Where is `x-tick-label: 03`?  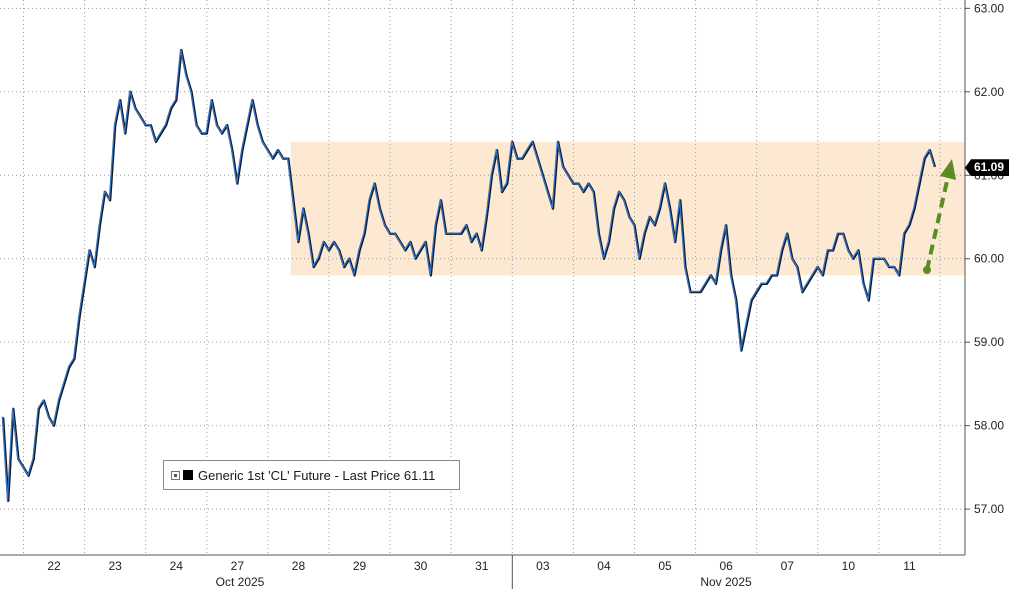
x-tick-label: 03 is located at coordinates (543, 566).